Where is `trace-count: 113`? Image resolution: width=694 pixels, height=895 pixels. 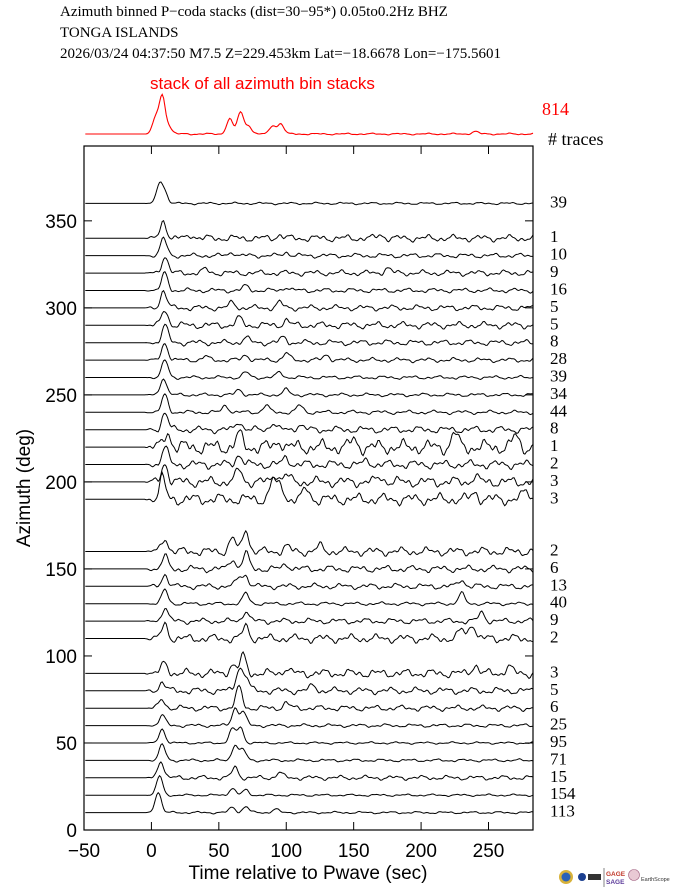
trace-count: 113 is located at coordinates (562, 811).